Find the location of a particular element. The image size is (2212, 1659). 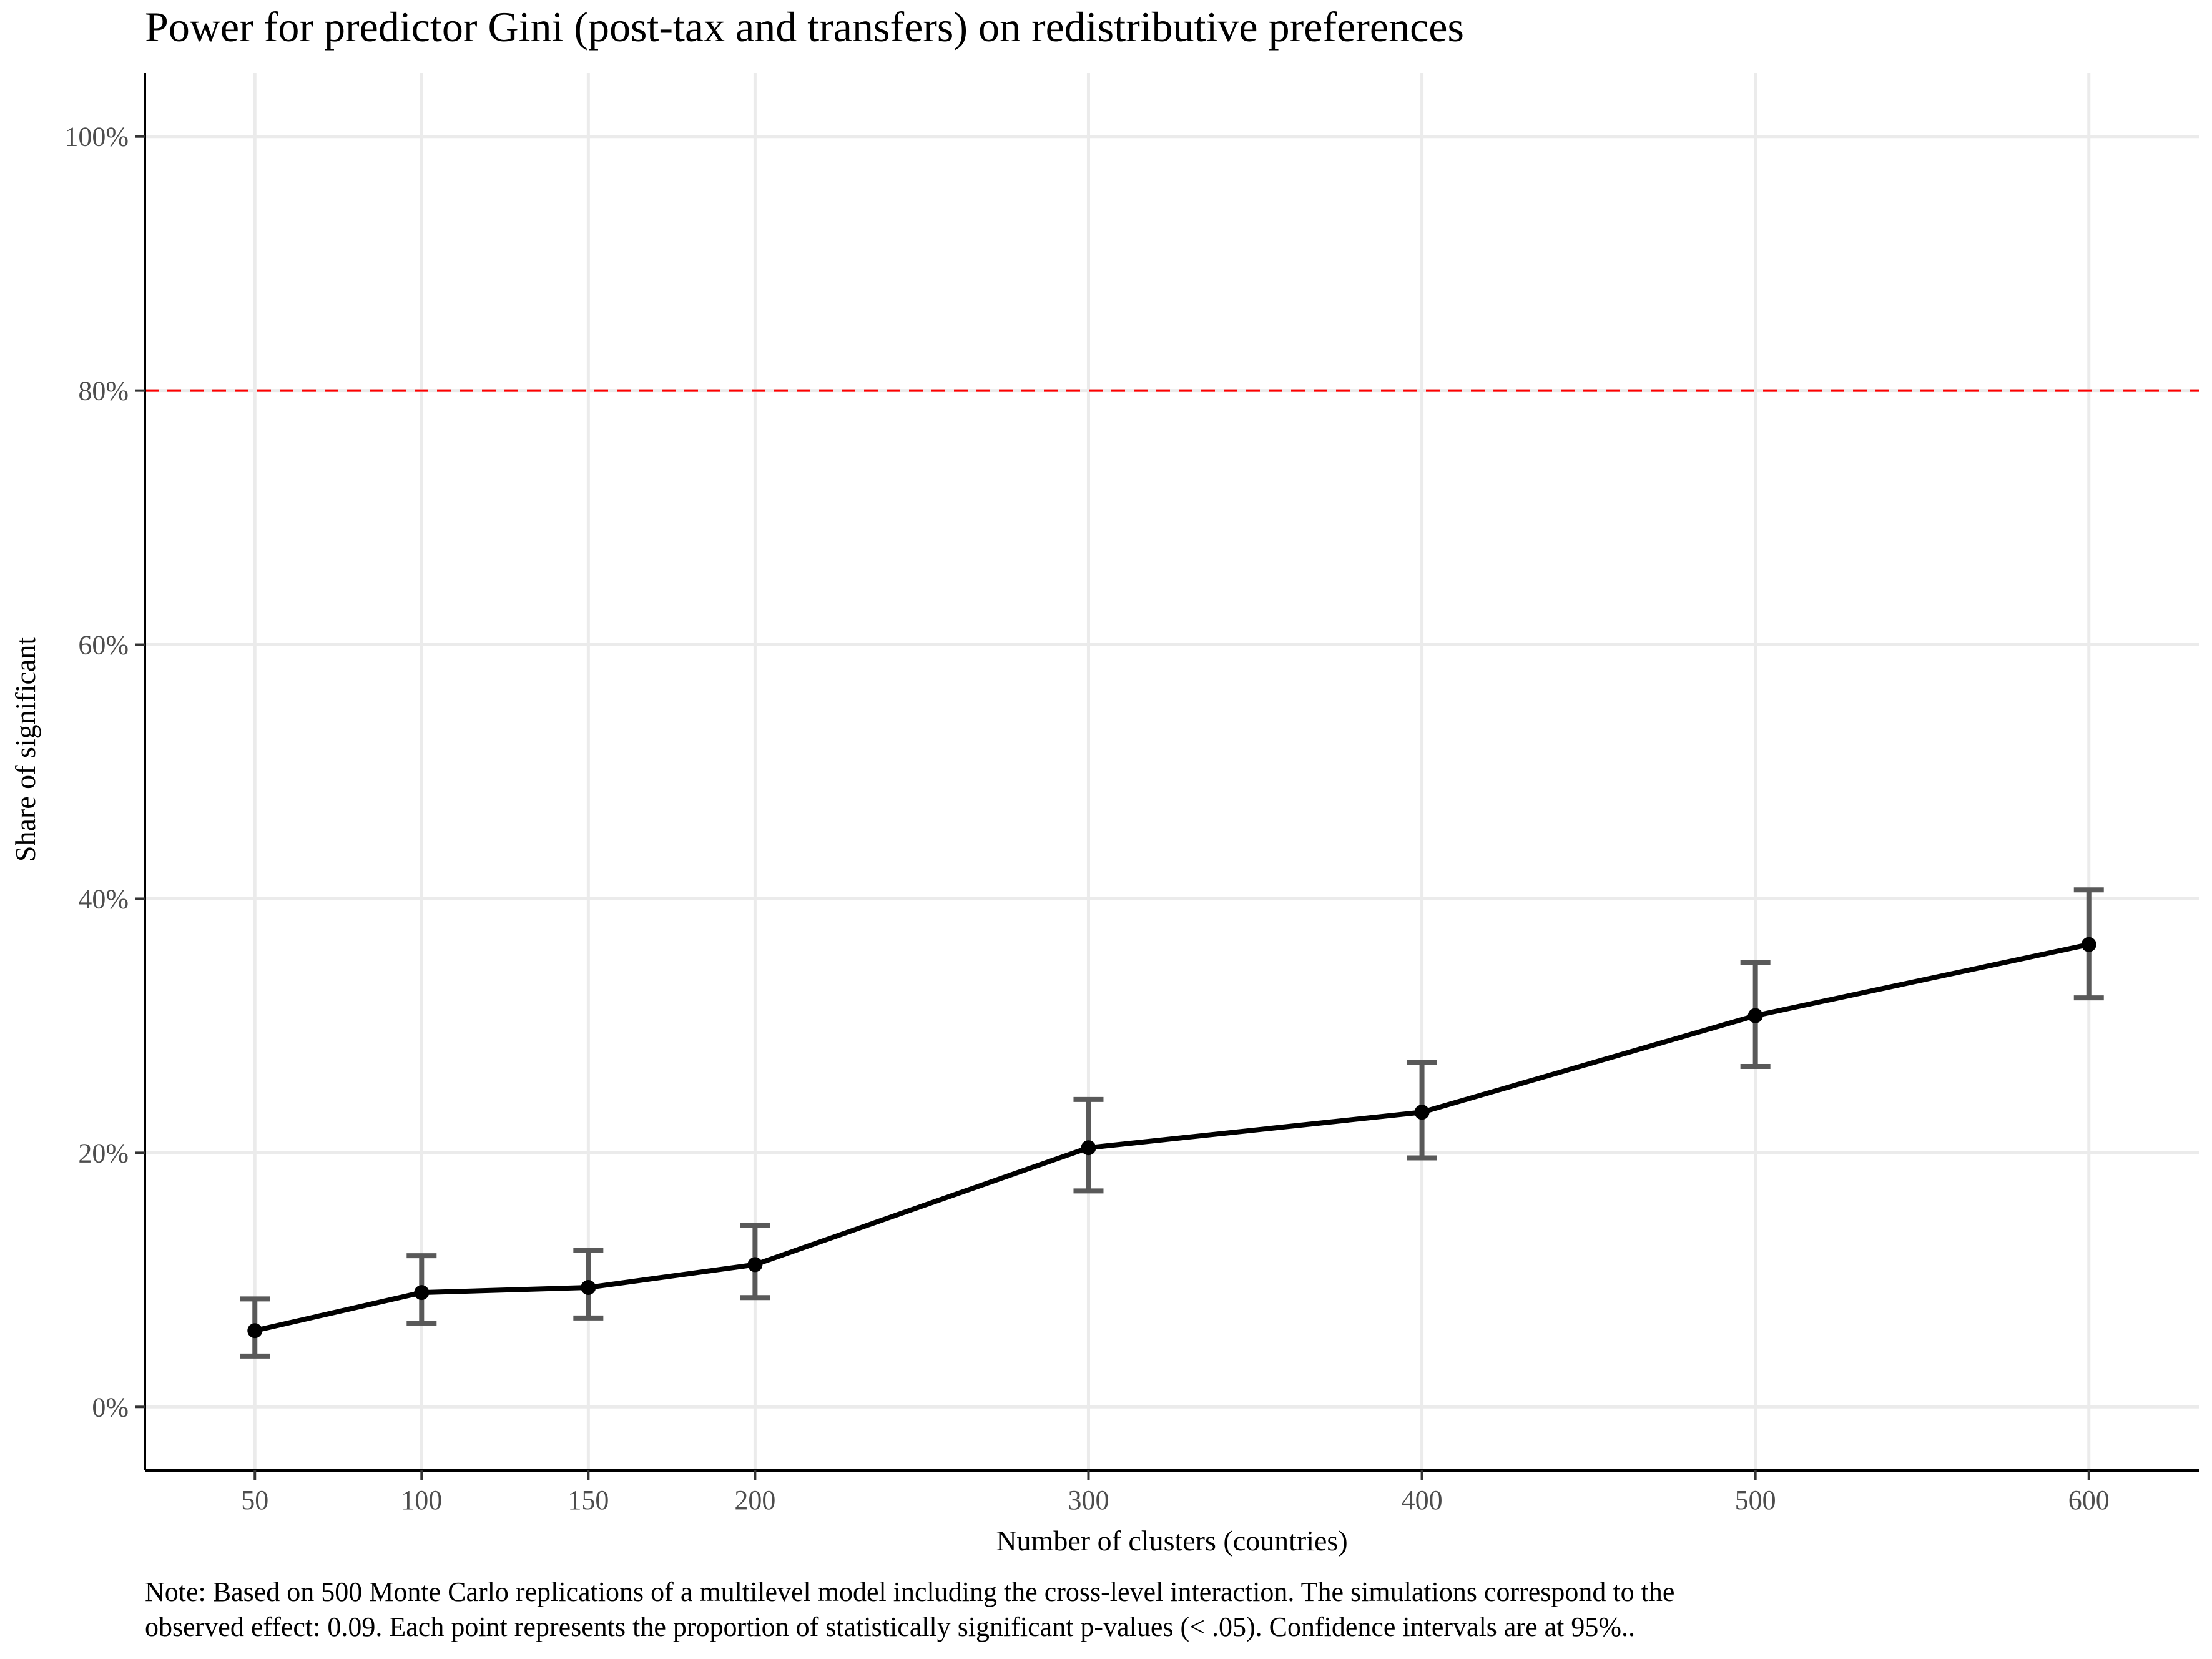

x-tick-label: 500 is located at coordinates (1755, 1500).